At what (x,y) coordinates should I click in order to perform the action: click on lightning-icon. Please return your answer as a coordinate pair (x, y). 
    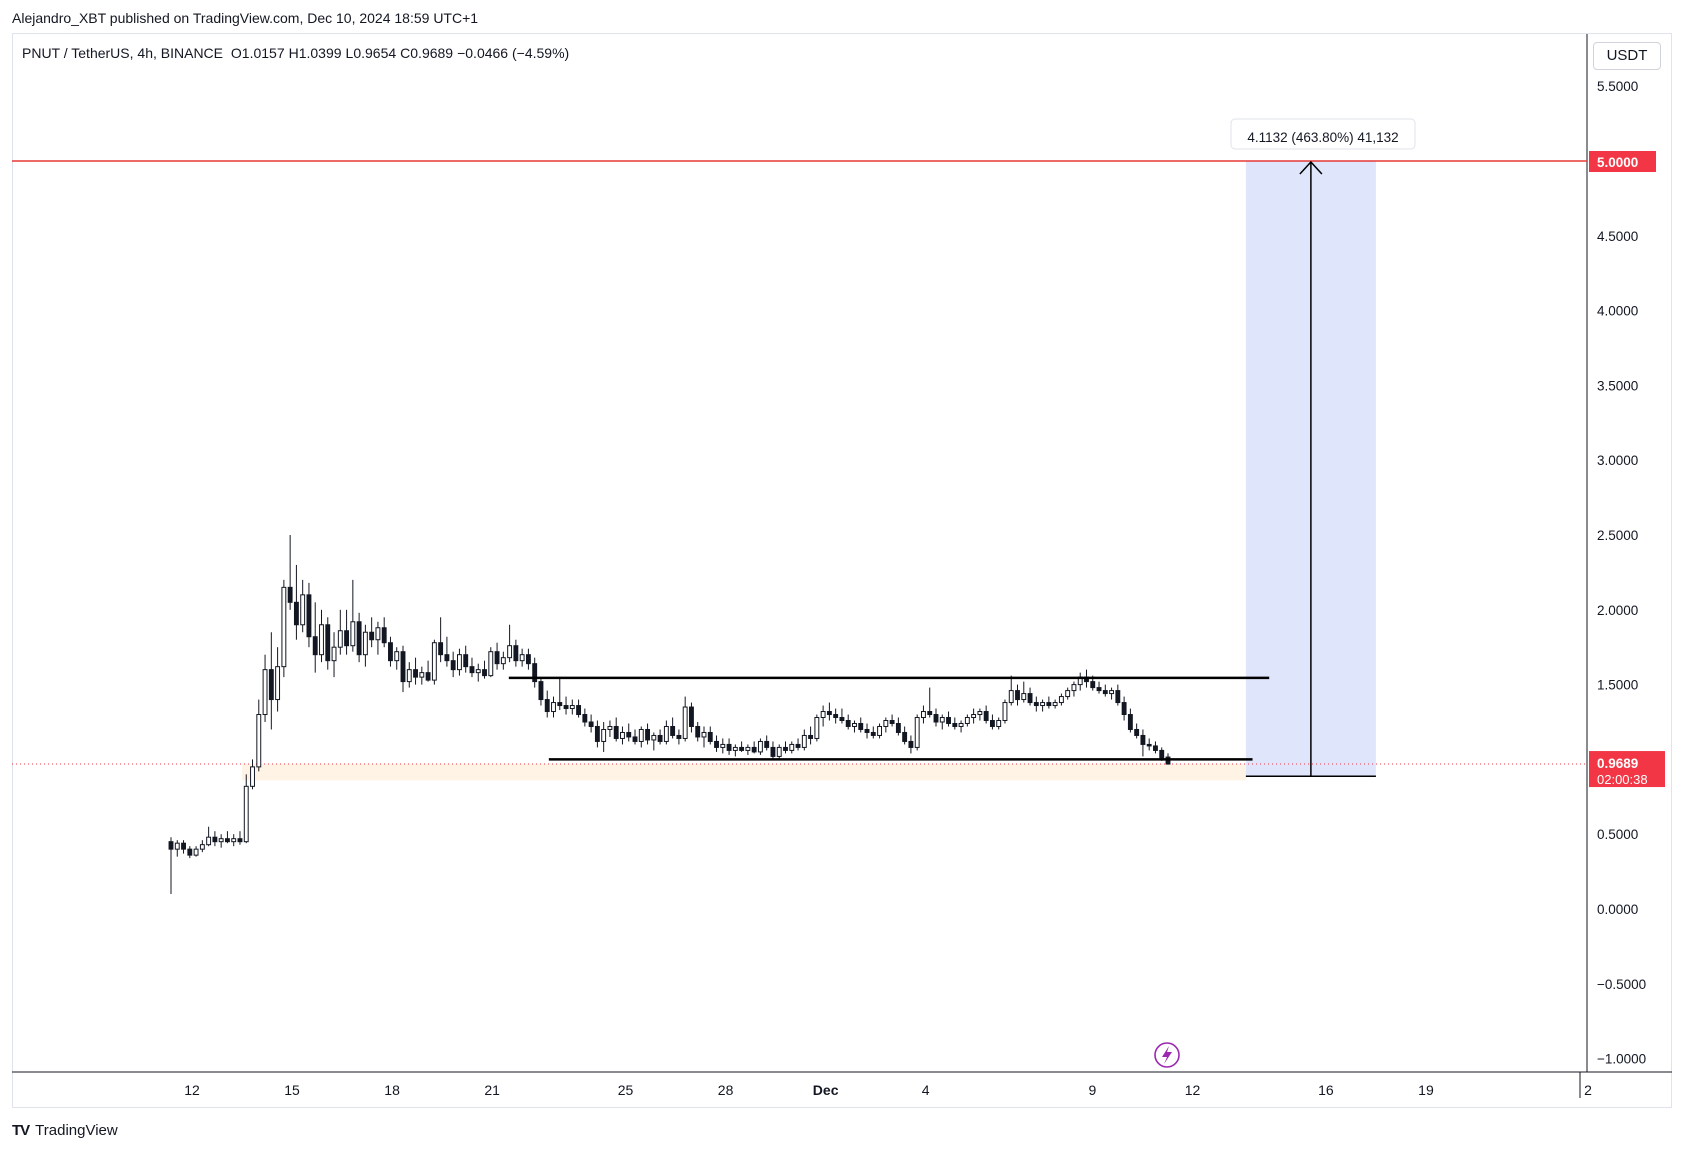
    Looking at the image, I should click on (1167, 1055).